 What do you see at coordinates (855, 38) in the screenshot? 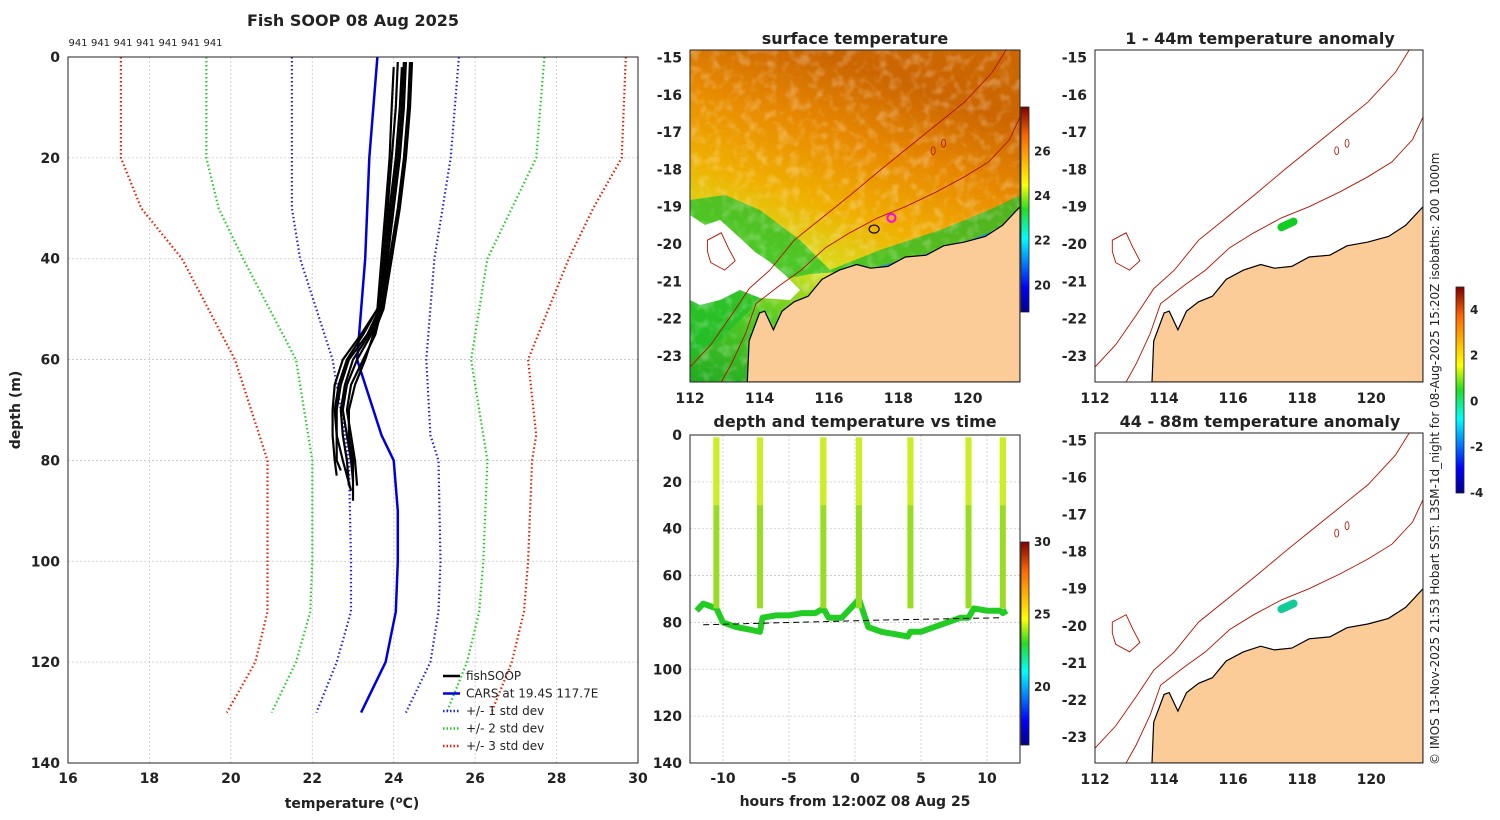
I see `sst-title: surface temperature` at bounding box center [855, 38].